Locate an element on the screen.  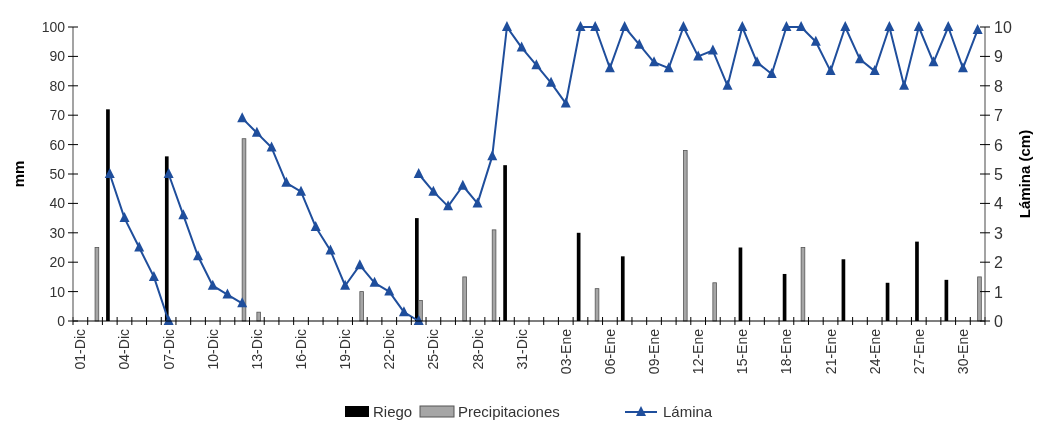
x-tick-label: 12-Ene is located at coordinates (698, 351).